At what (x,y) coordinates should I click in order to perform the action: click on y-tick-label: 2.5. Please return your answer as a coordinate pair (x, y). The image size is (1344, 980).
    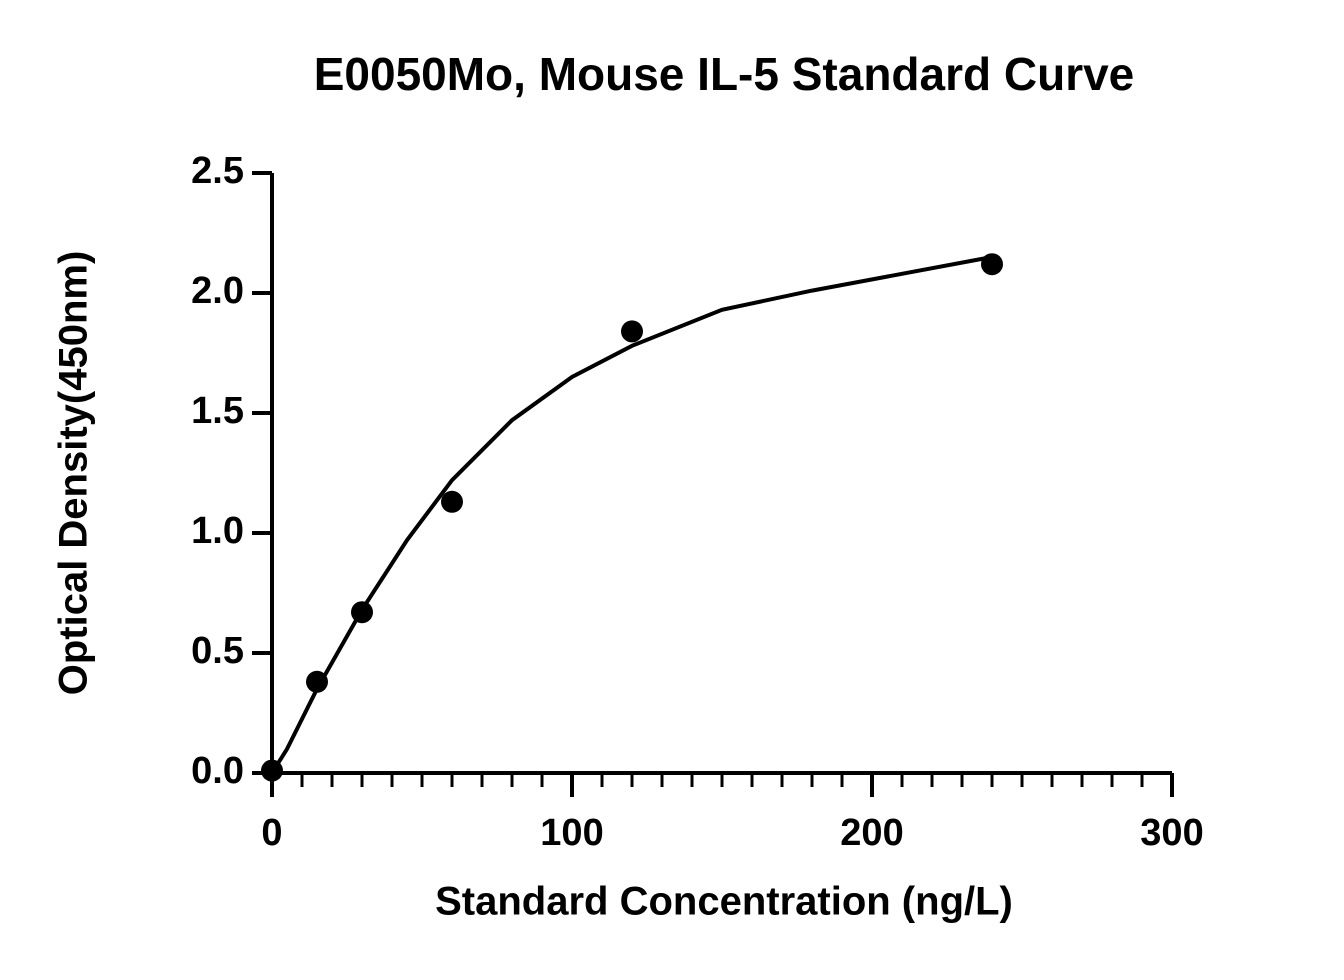
    Looking at the image, I should click on (217, 171).